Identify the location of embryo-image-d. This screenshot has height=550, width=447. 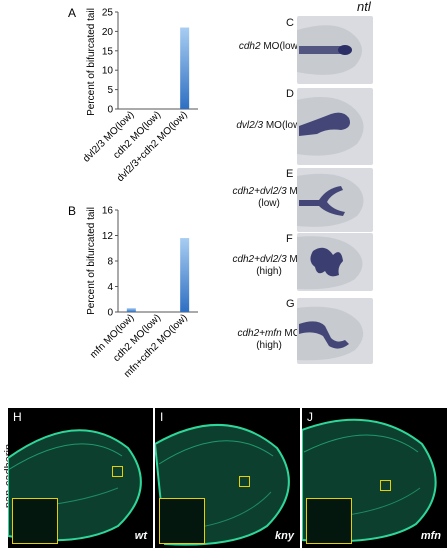
(335, 126).